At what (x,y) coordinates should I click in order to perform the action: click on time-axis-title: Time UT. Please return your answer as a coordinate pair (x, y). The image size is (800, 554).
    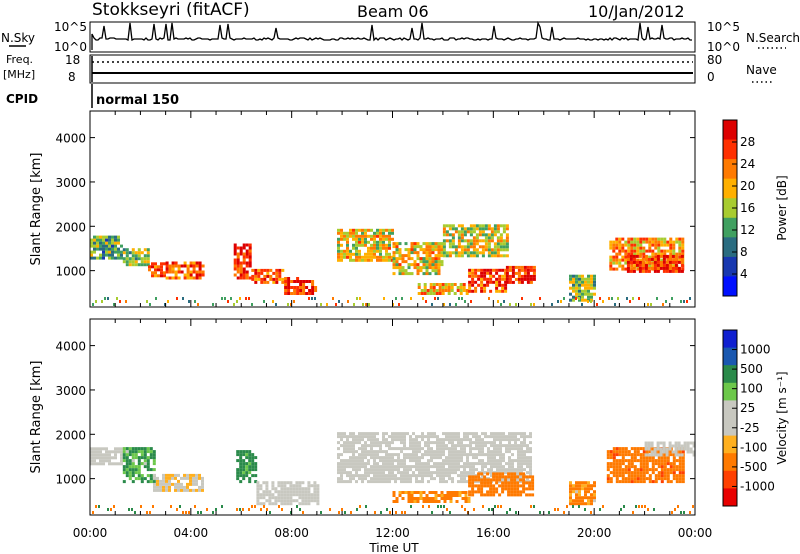
    Looking at the image, I should click on (393, 547).